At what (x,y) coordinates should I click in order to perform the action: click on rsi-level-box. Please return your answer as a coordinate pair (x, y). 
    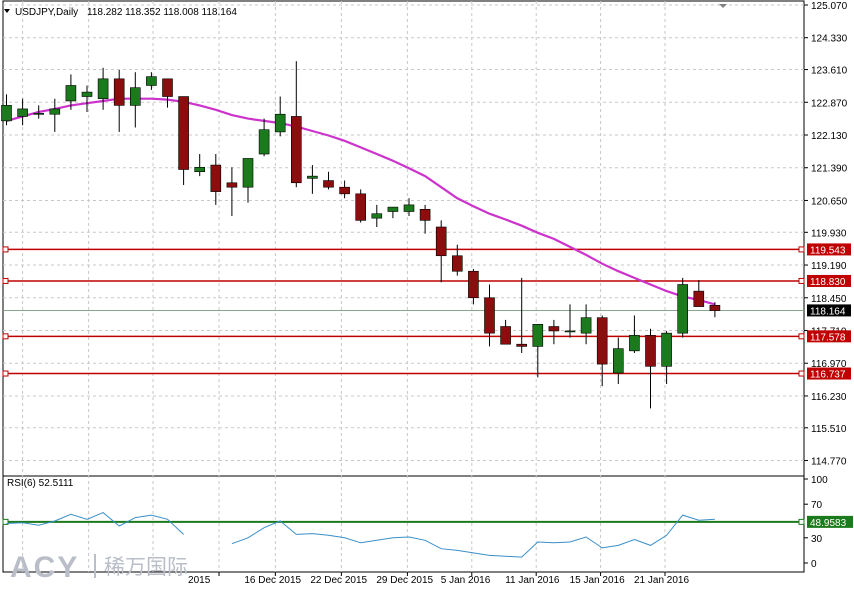
    Looking at the image, I should click on (830, 521).